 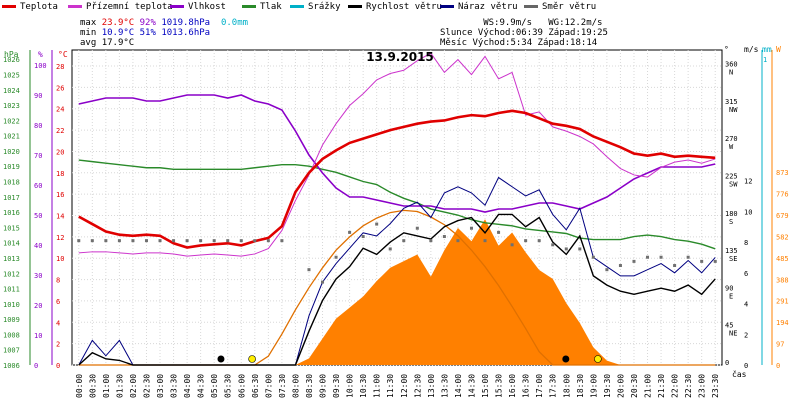 What do you see at coordinates (575, 23) in the screenshot?
I see `stats-wg: WG:12.2m/s` at bounding box center [575, 23].